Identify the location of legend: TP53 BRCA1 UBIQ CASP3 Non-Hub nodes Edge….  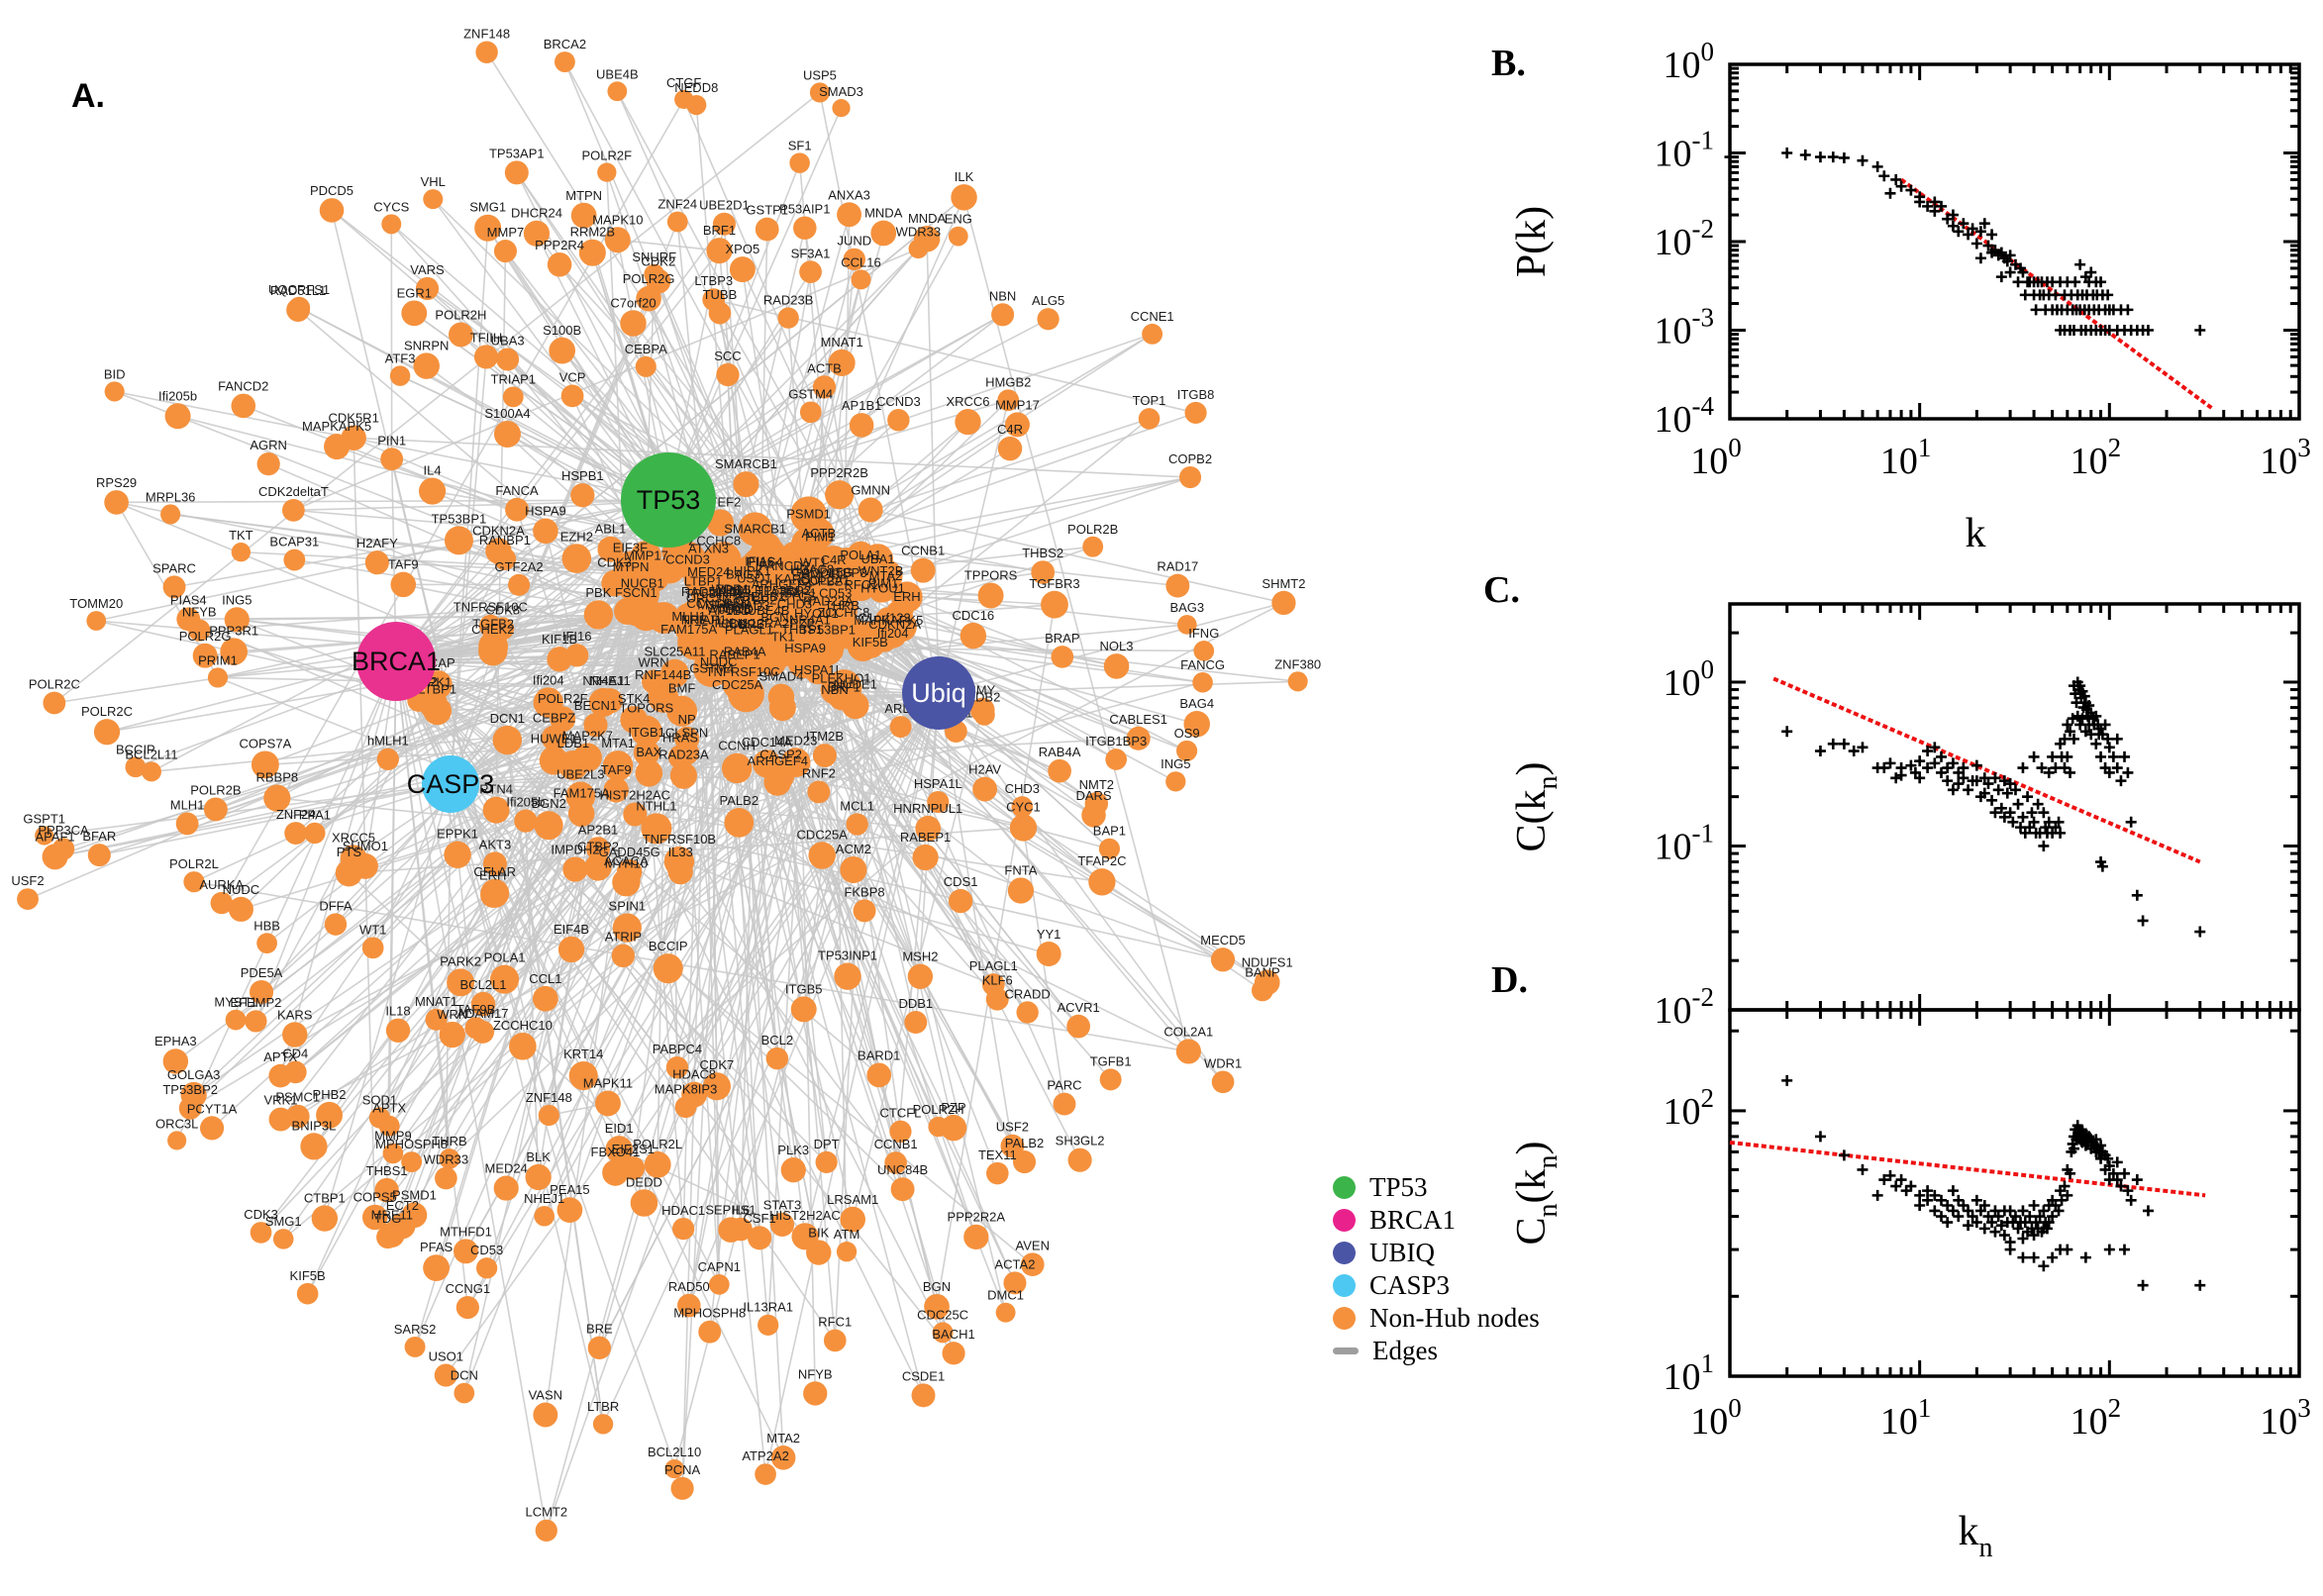
(1436, 1268).